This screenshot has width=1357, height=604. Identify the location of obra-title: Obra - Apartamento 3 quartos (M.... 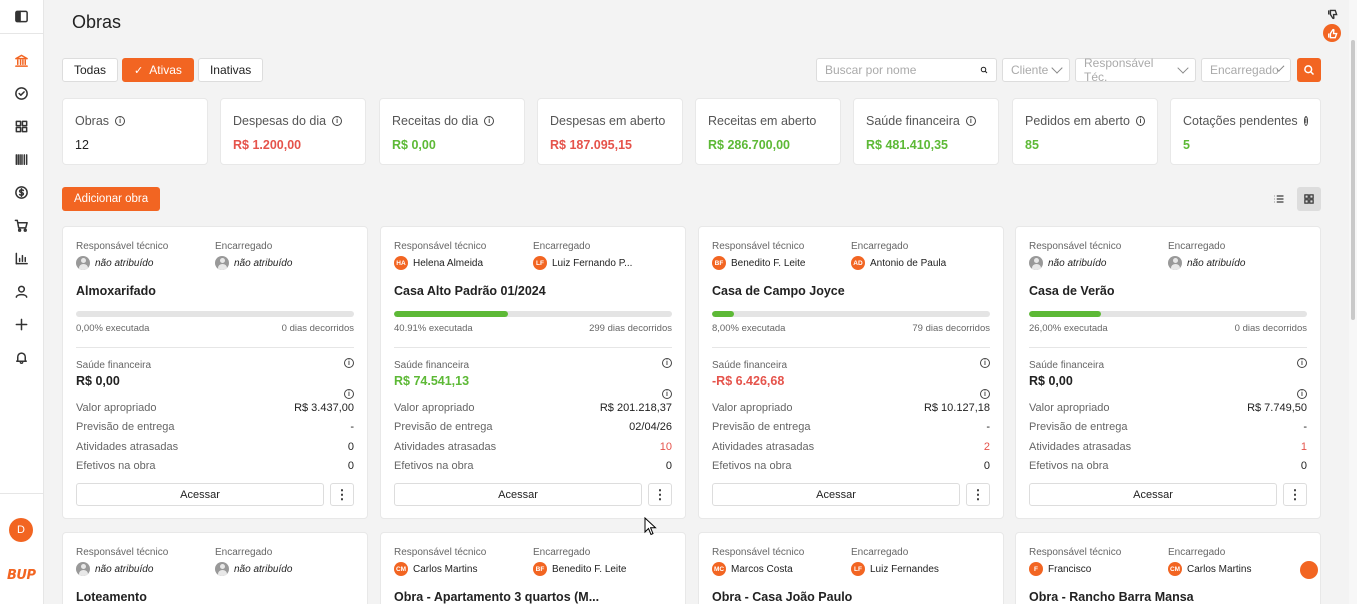
(497, 597).